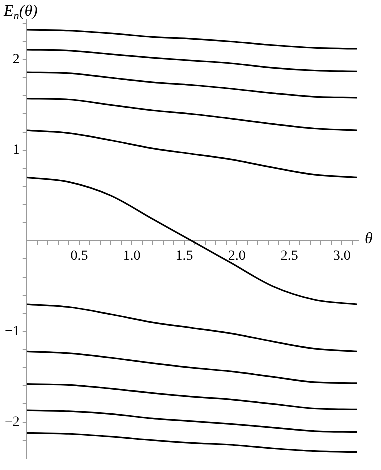 The width and height of the screenshot is (381, 470). What do you see at coordinates (132, 256) in the screenshot?
I see `x-tick-label: 1.0` at bounding box center [132, 256].